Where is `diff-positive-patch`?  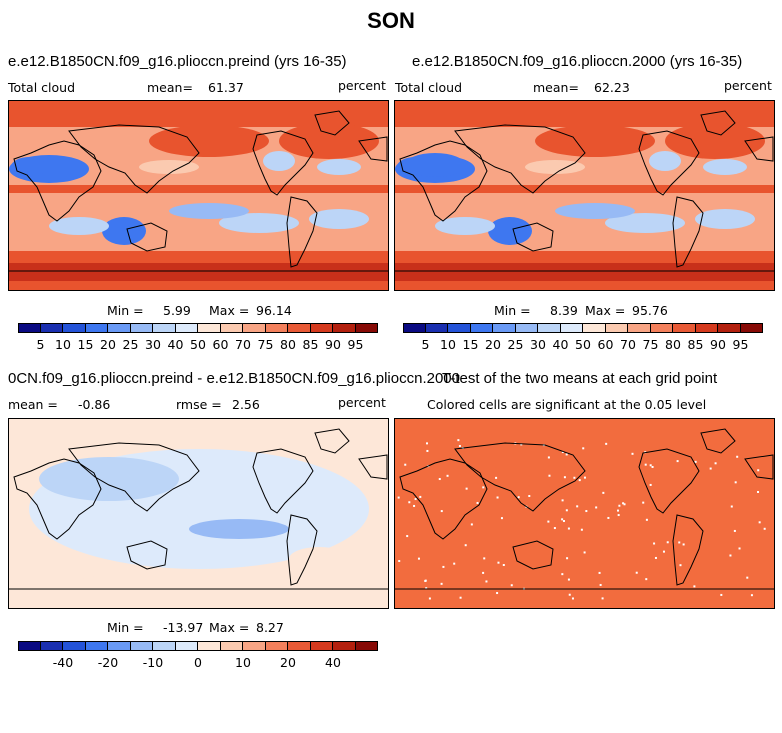 diff-positive-patch is located at coordinates (319, 559).